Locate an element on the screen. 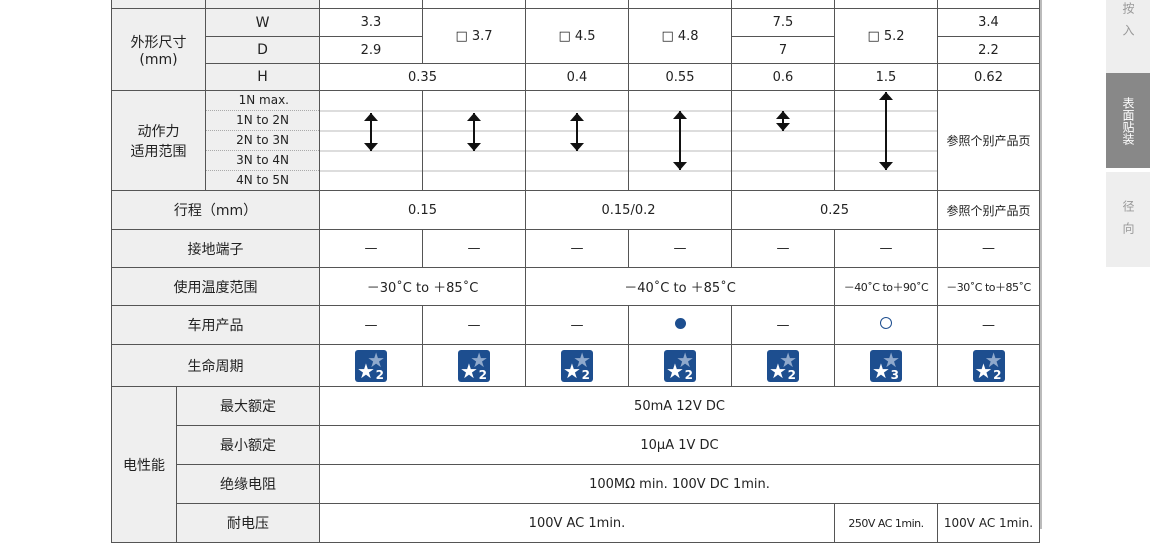 The image size is (1150, 543). lifecycle-star-icon: ★ ★ 3 is located at coordinates (886, 365).